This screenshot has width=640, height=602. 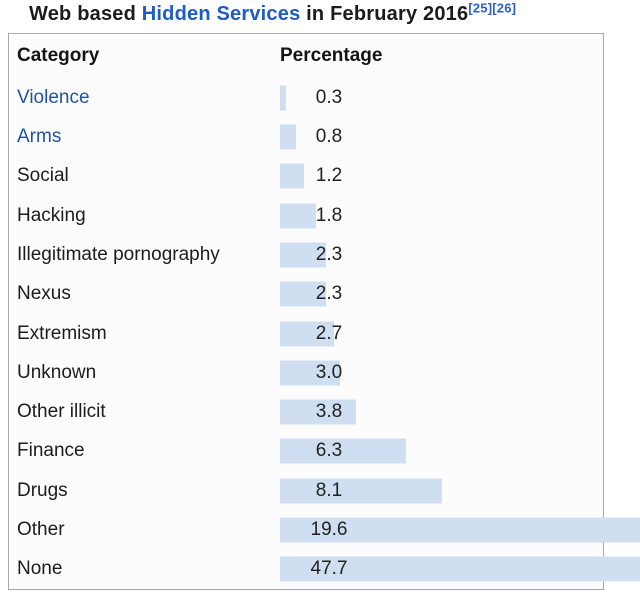 What do you see at coordinates (40, 569) in the screenshot?
I see `category-label: None` at bounding box center [40, 569].